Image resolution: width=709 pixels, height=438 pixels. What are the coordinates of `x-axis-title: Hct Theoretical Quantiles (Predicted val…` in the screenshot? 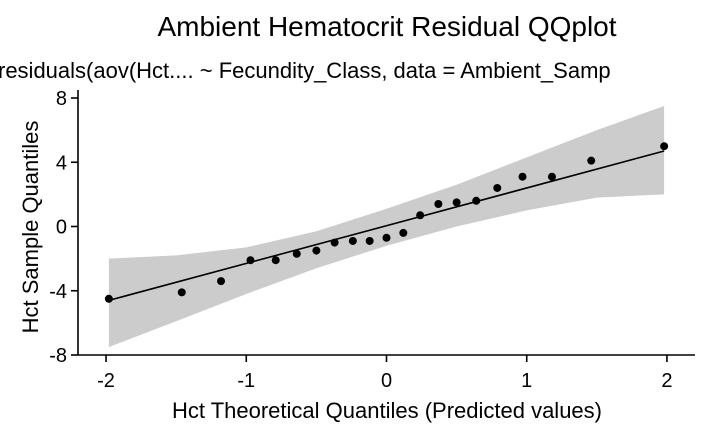 It's located at (387, 410).